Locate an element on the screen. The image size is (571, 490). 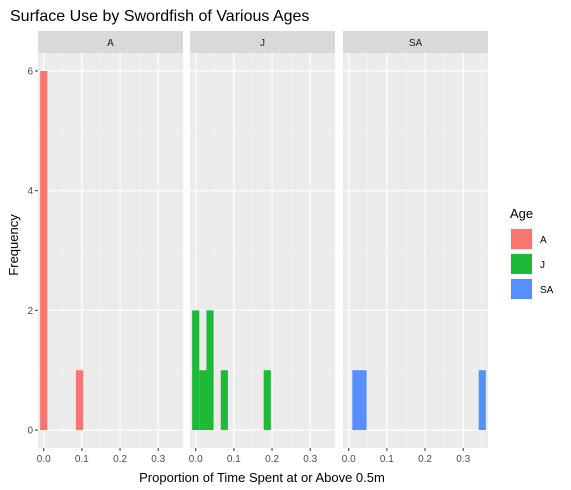
legend-entry: A is located at coordinates (528, 239).